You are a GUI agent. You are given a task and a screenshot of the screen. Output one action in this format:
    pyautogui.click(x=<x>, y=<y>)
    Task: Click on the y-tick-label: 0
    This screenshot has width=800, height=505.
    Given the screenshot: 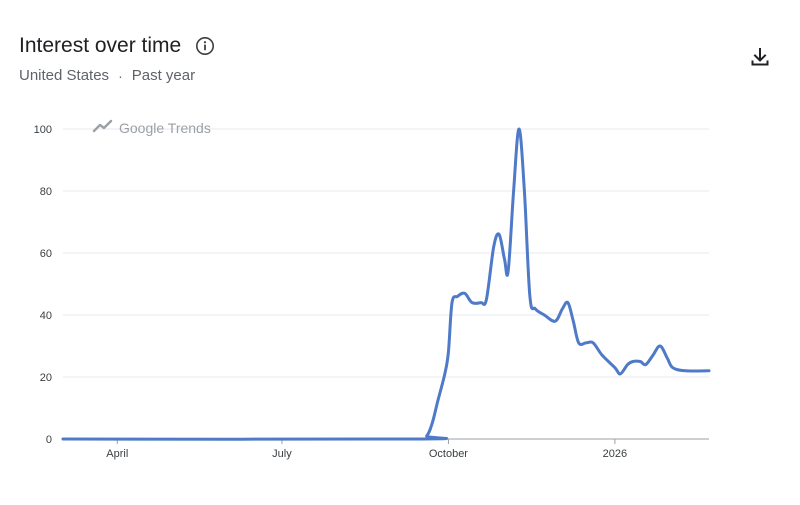 What is the action you would take?
    pyautogui.click(x=49, y=440)
    